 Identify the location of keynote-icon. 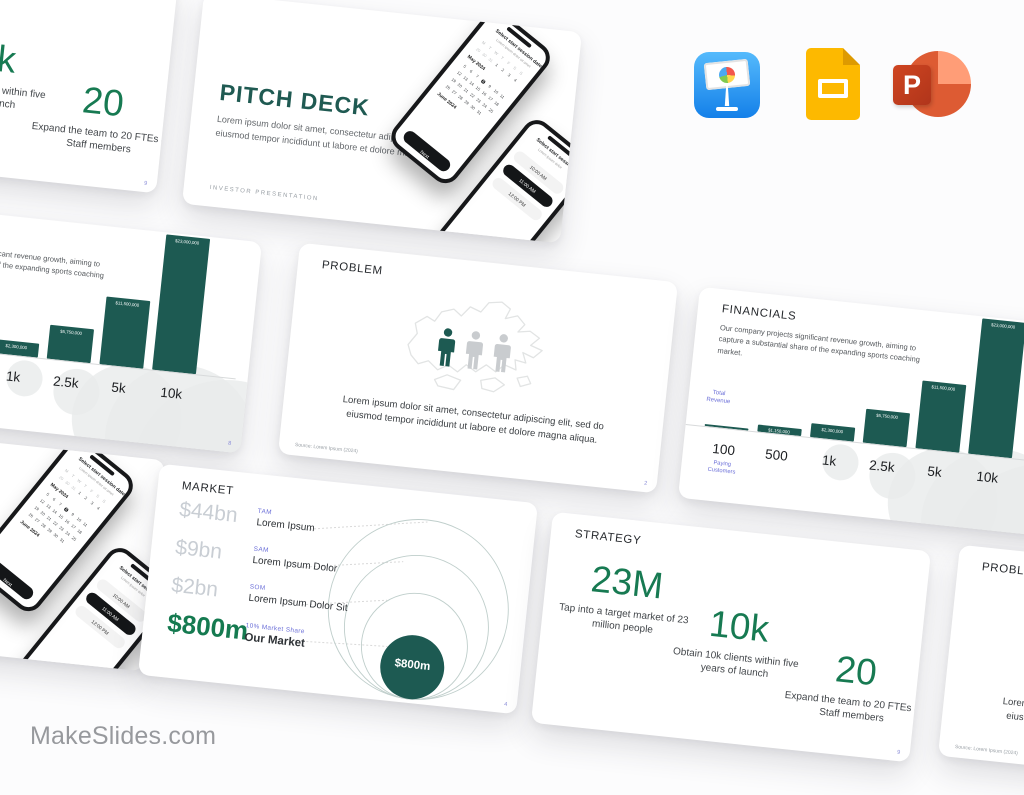
(727, 85).